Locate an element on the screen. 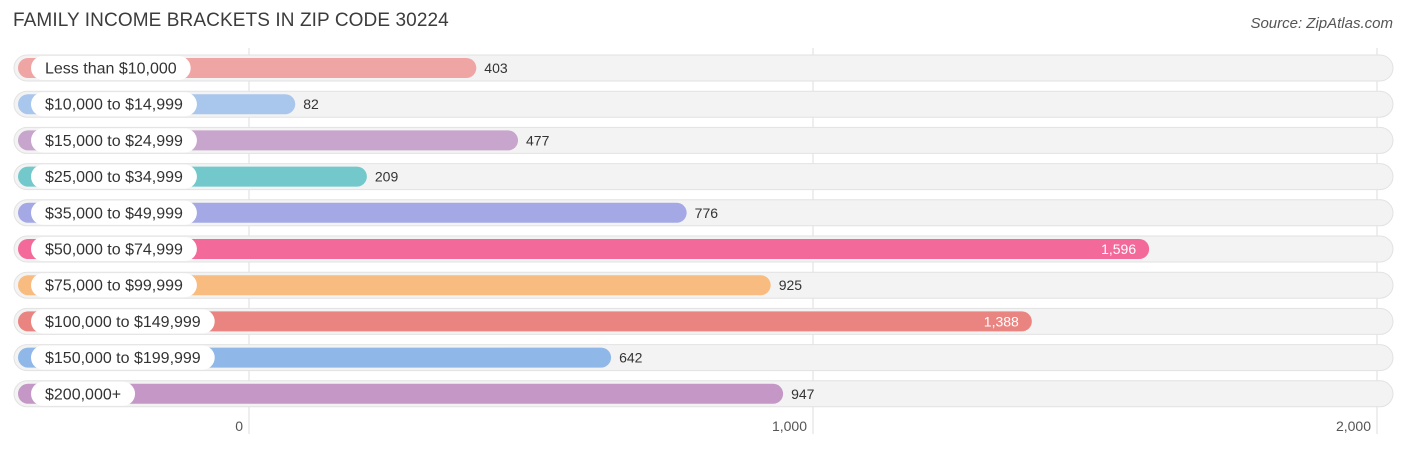 The image size is (1406, 450). category-label: Less than $10,000 is located at coordinates (111, 69).